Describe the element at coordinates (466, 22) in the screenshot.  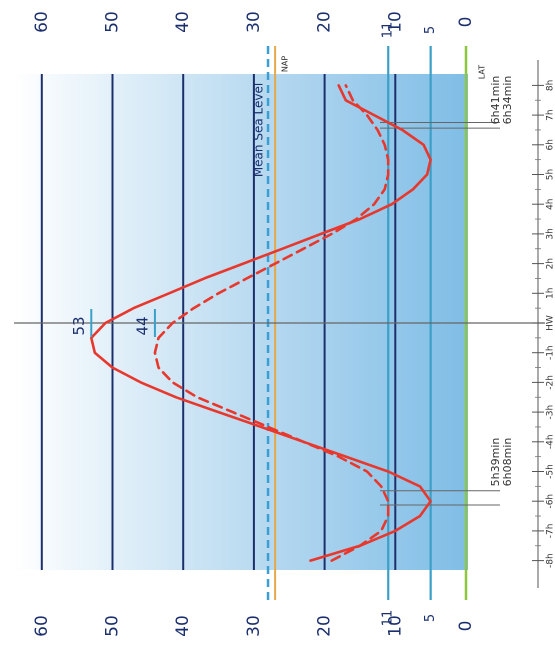
I see `level-tick-top-0: 0` at that location.